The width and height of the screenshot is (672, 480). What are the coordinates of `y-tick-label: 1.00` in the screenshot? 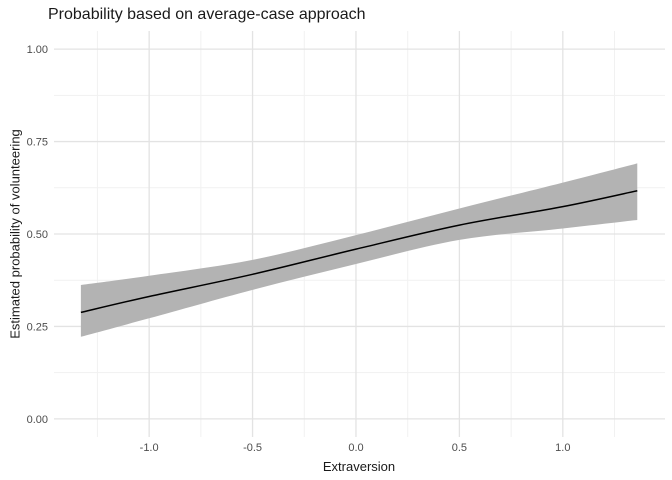 It's located at (37, 50).